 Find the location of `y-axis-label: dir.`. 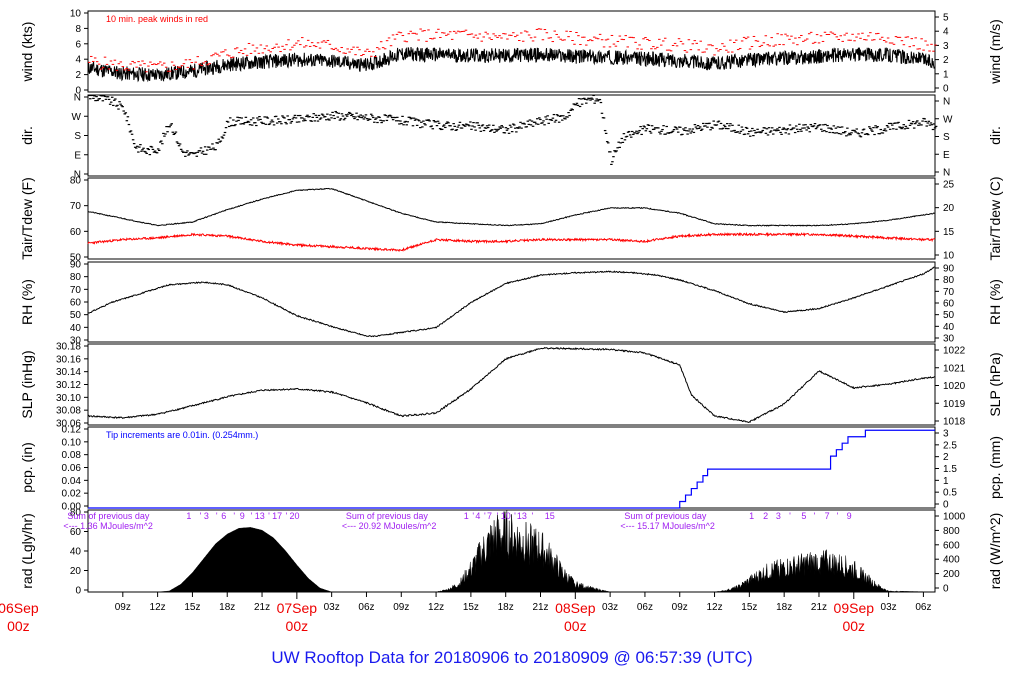

y-axis-label: dir. is located at coordinates (27, 135).